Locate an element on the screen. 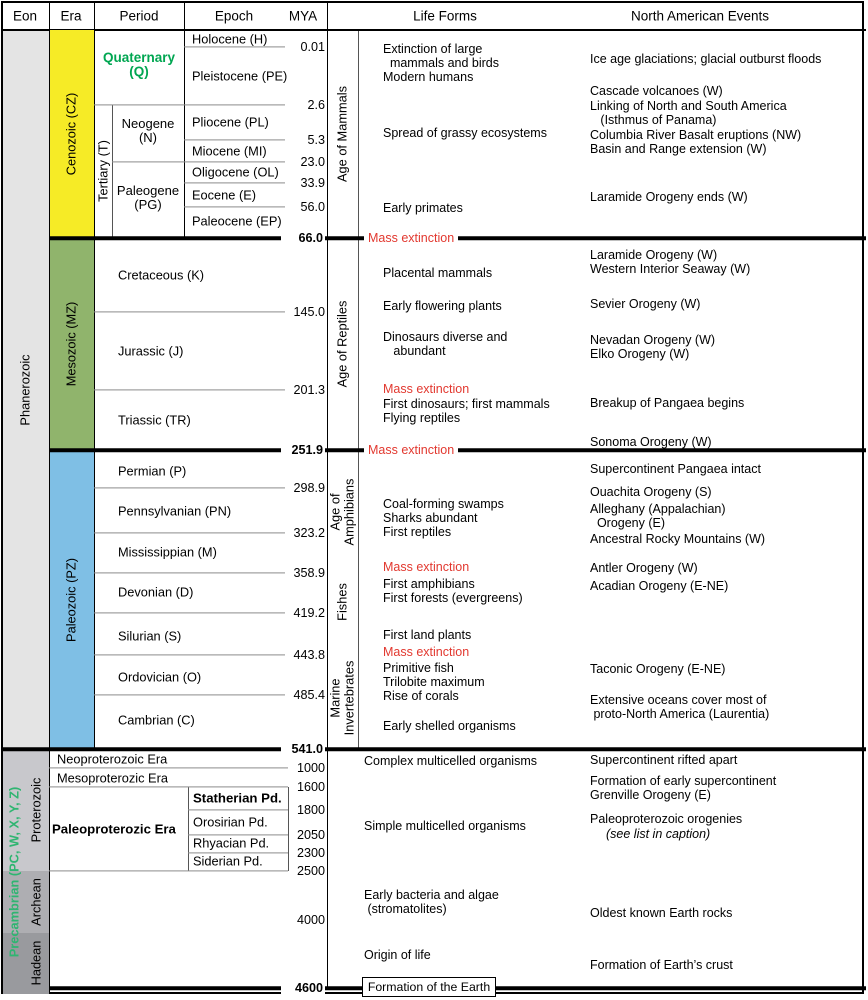  event-item: Laramide Orogeny ends (W) is located at coordinates (669, 197).